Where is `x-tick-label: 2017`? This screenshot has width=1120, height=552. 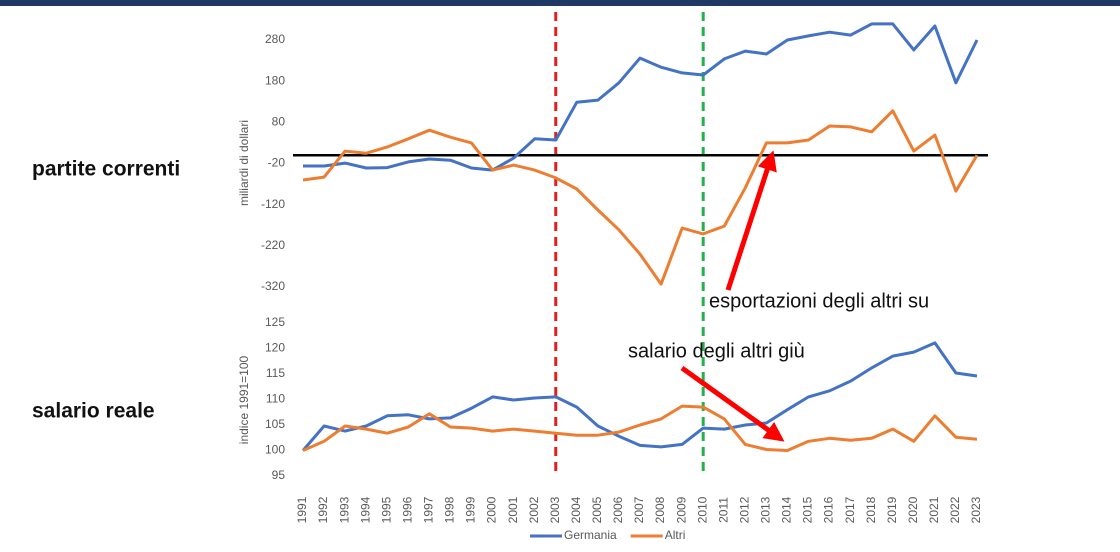
x-tick-label: 2017 is located at coordinates (850, 509).